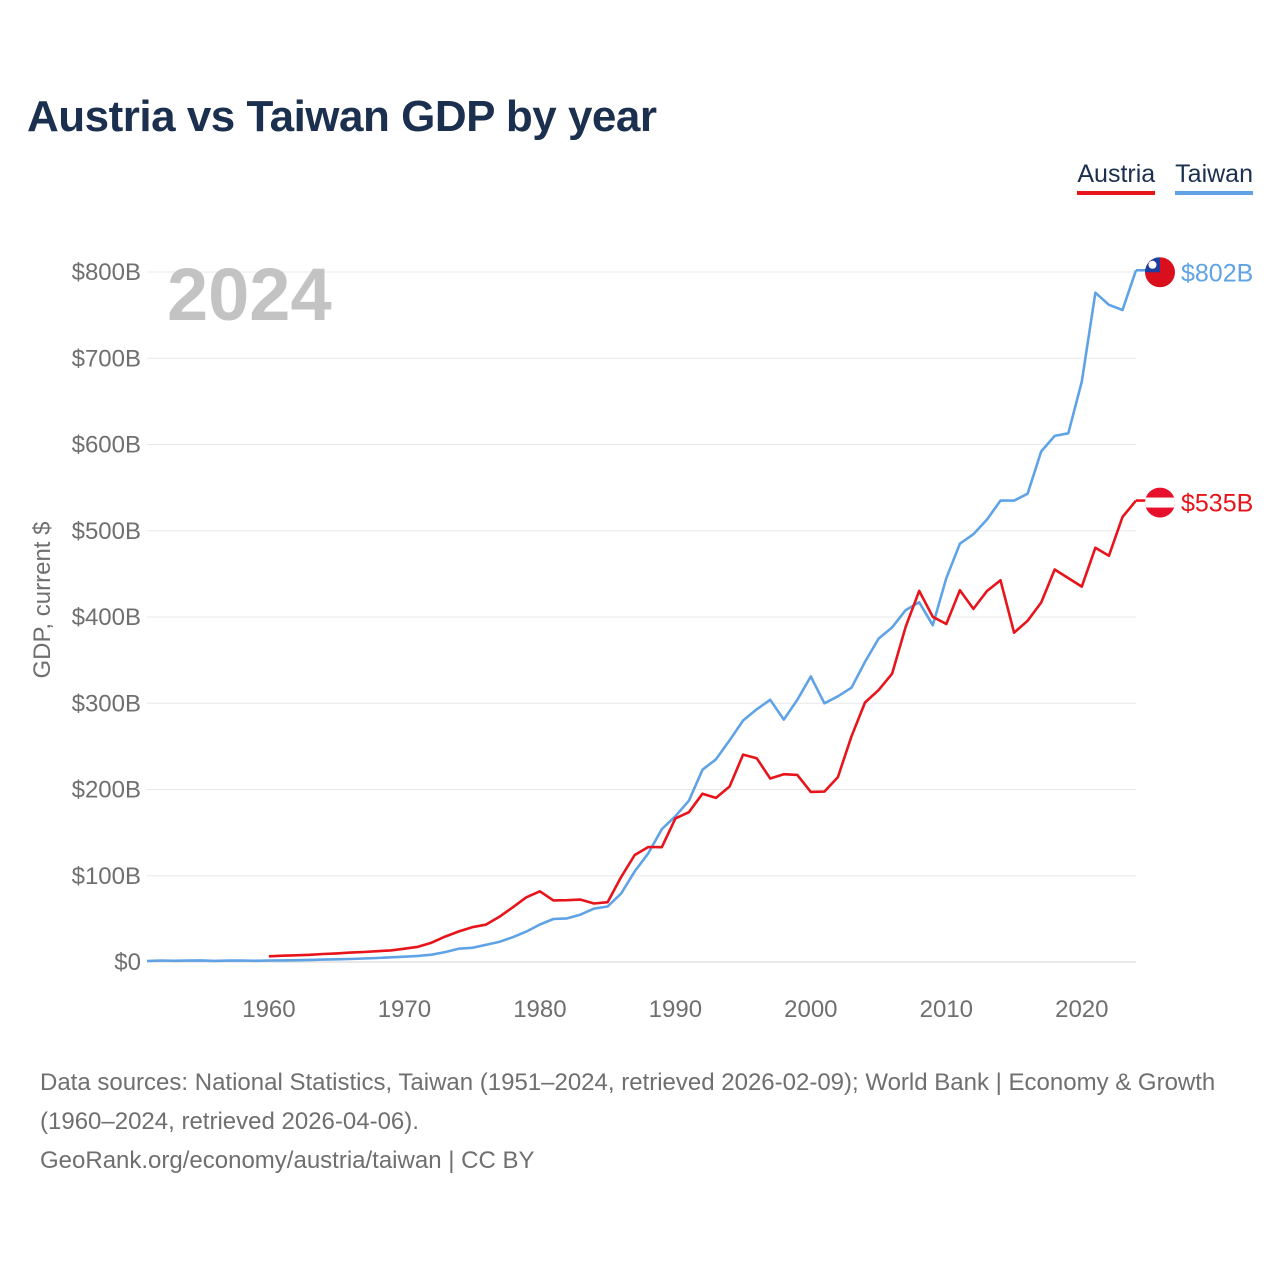  What do you see at coordinates (342, 116) in the screenshot?
I see `chart-title: Austria vs Taiwan GDP by year` at bounding box center [342, 116].